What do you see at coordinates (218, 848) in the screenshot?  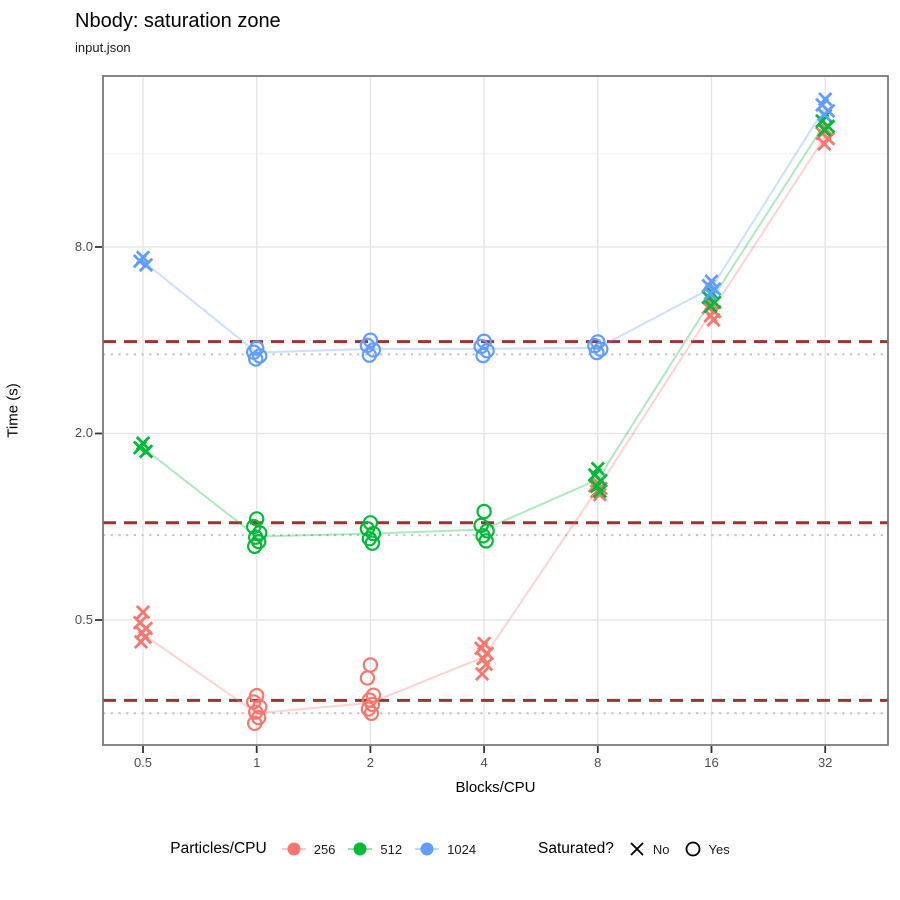 I see `legend-color-title: Particles/CPU` at bounding box center [218, 848].